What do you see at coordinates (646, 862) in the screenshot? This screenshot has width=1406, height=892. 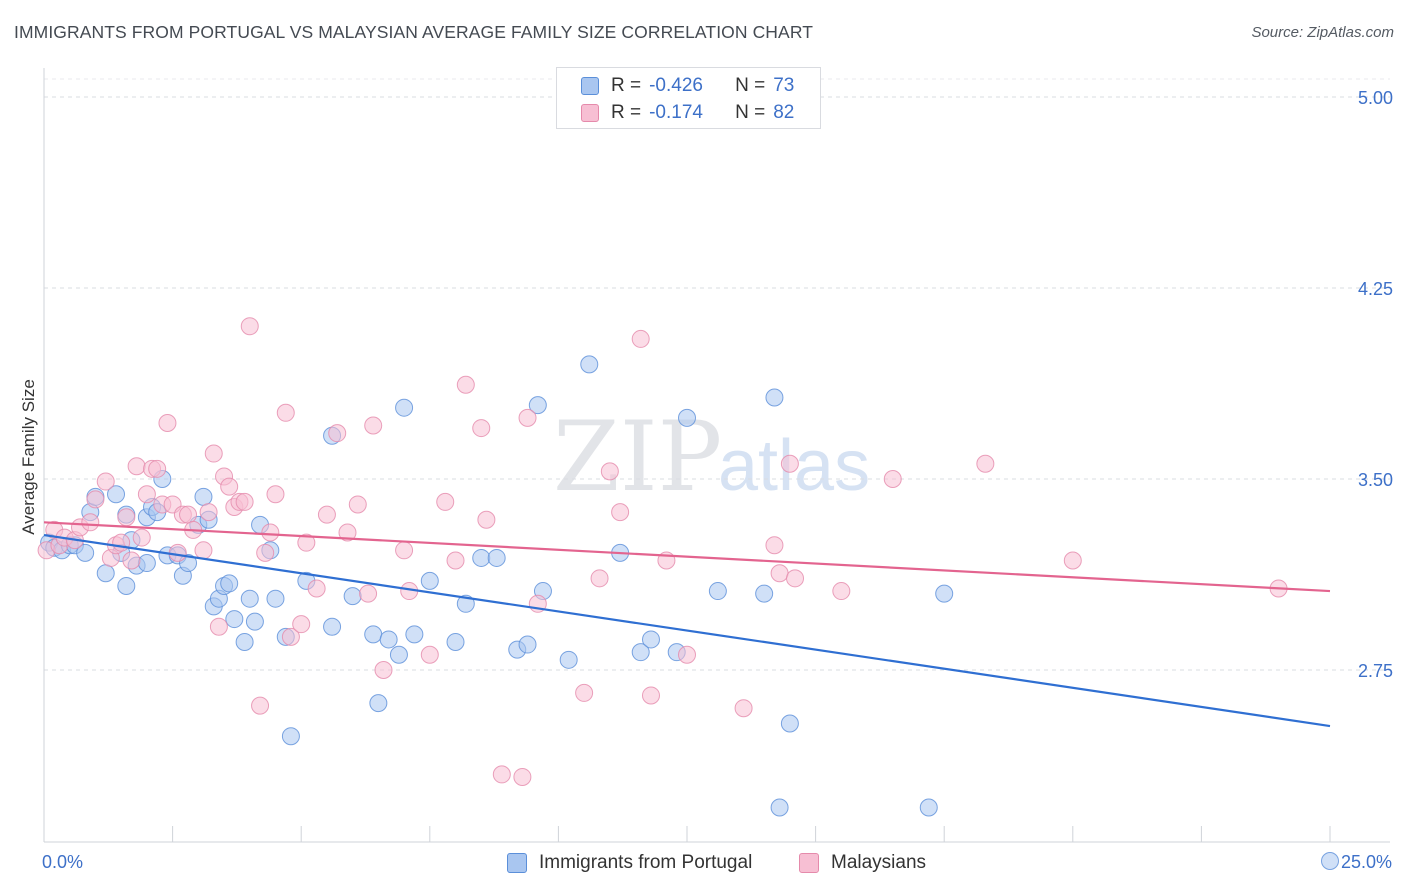 I see `legend-label: Immigrants from Portugal` at bounding box center [646, 862].